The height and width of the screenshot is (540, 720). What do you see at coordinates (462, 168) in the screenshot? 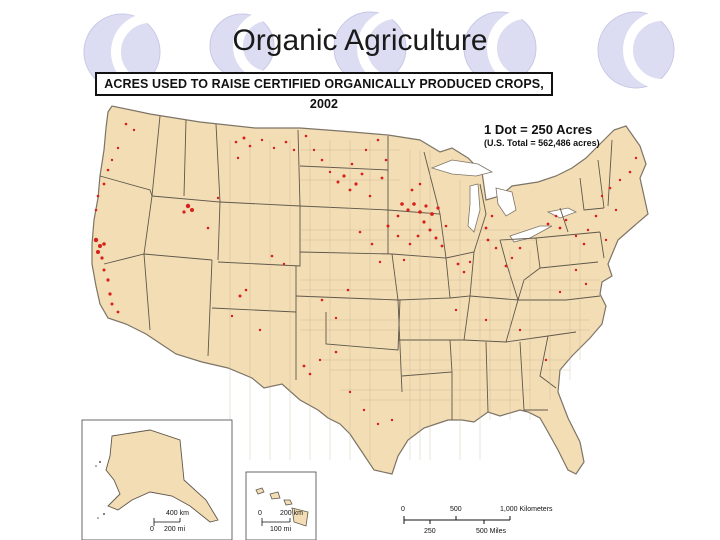
I see `lake-superior` at bounding box center [462, 168].